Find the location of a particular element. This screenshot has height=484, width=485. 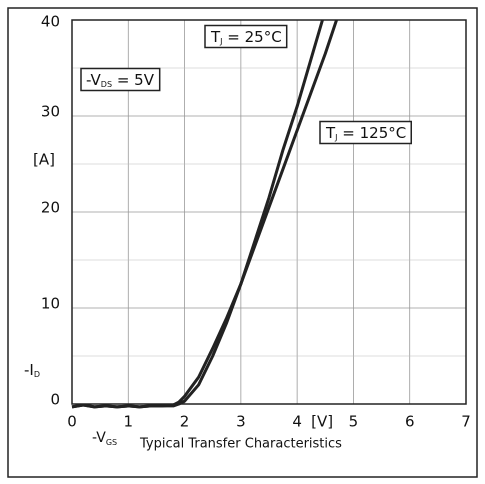

x-tick-label: 6 is located at coordinates (410, 422).